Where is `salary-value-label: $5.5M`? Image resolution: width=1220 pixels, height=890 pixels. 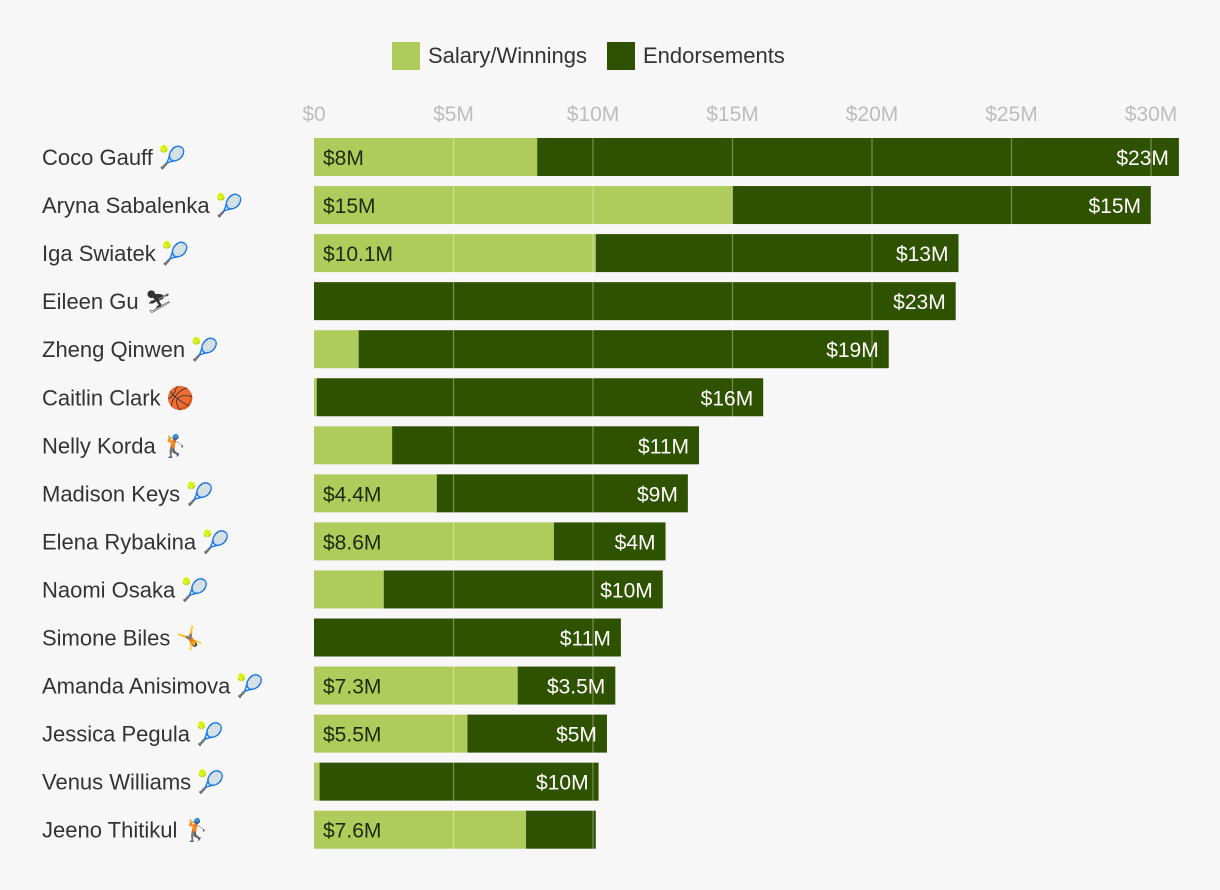
salary-value-label: $5.5M is located at coordinates (352, 735).